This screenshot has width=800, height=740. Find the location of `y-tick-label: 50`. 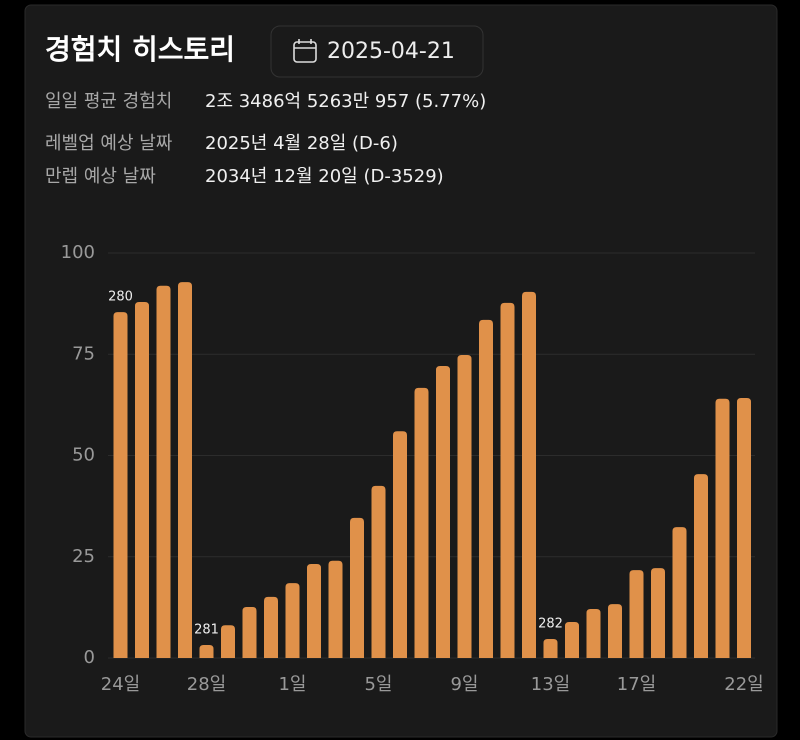

y-tick-label: 50 is located at coordinates (83, 455).